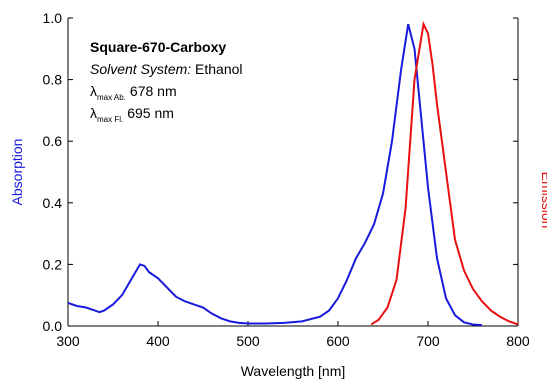  I want to click on y2-axis-label: Emission, so click(543, 200).